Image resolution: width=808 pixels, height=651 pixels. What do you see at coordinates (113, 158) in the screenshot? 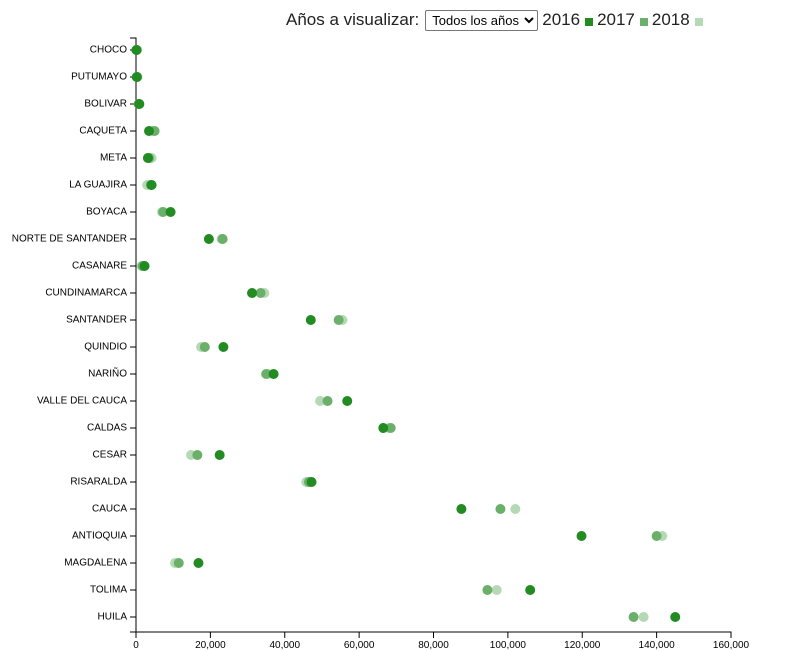
I see `y-tick-label: META` at bounding box center [113, 158].